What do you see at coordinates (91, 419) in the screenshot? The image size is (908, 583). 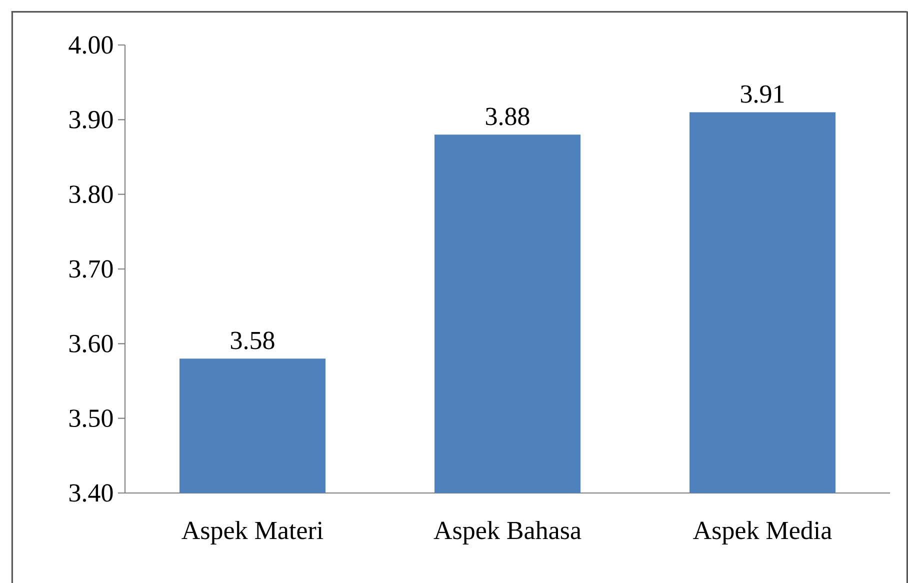 I see `y-tick-label: 3.50` at bounding box center [91, 419].